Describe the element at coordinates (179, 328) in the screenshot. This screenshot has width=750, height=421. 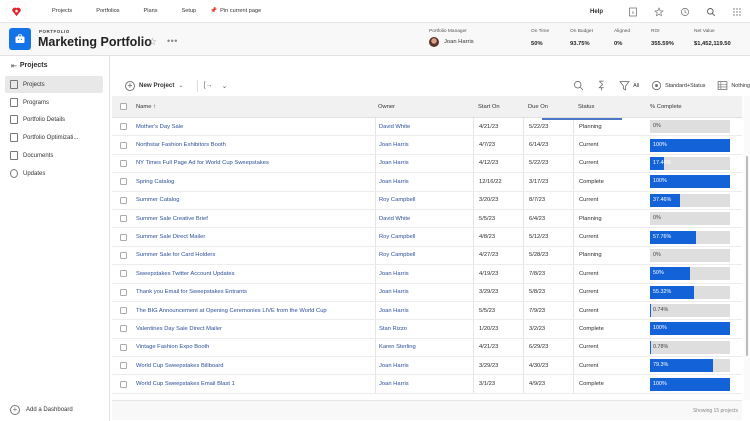
I see `project-name-link: Valentines Day Sale Direct Mailer` at that location.